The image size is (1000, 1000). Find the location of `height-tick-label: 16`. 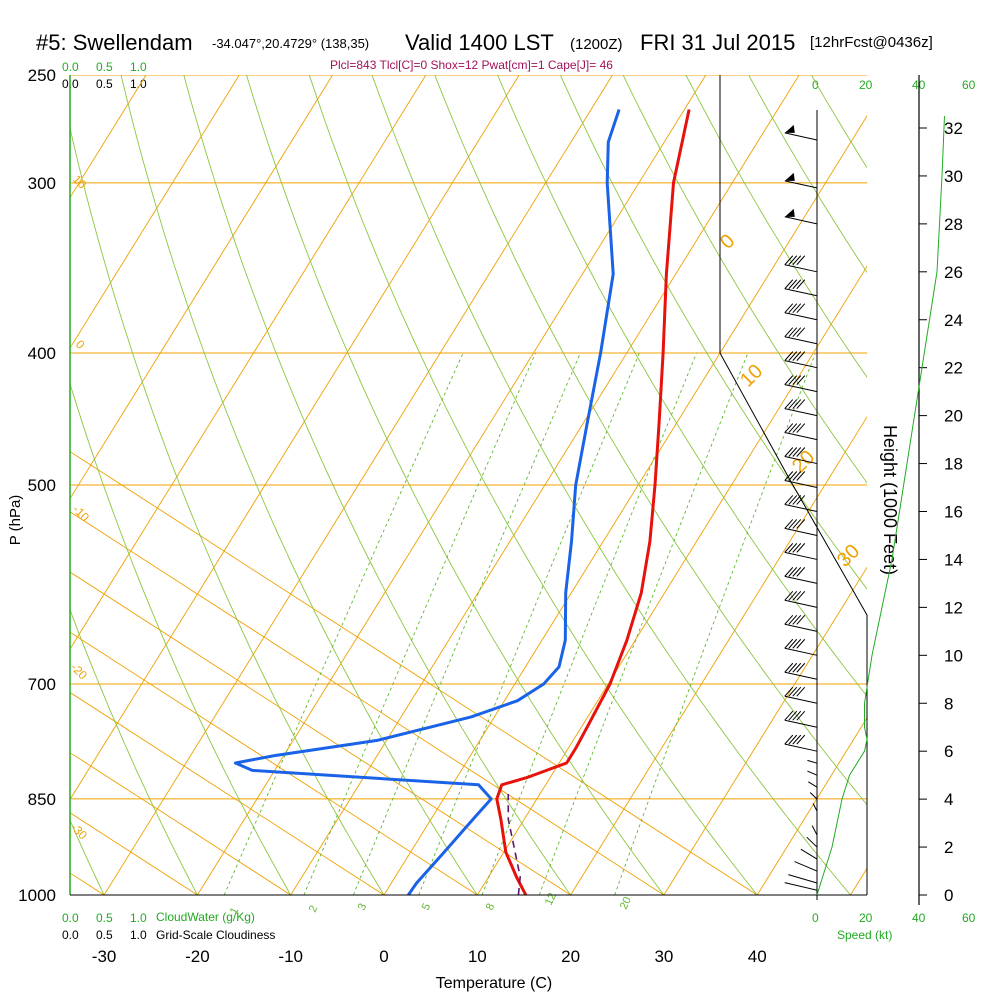

height-tick-label: 16 is located at coordinates (953, 512).